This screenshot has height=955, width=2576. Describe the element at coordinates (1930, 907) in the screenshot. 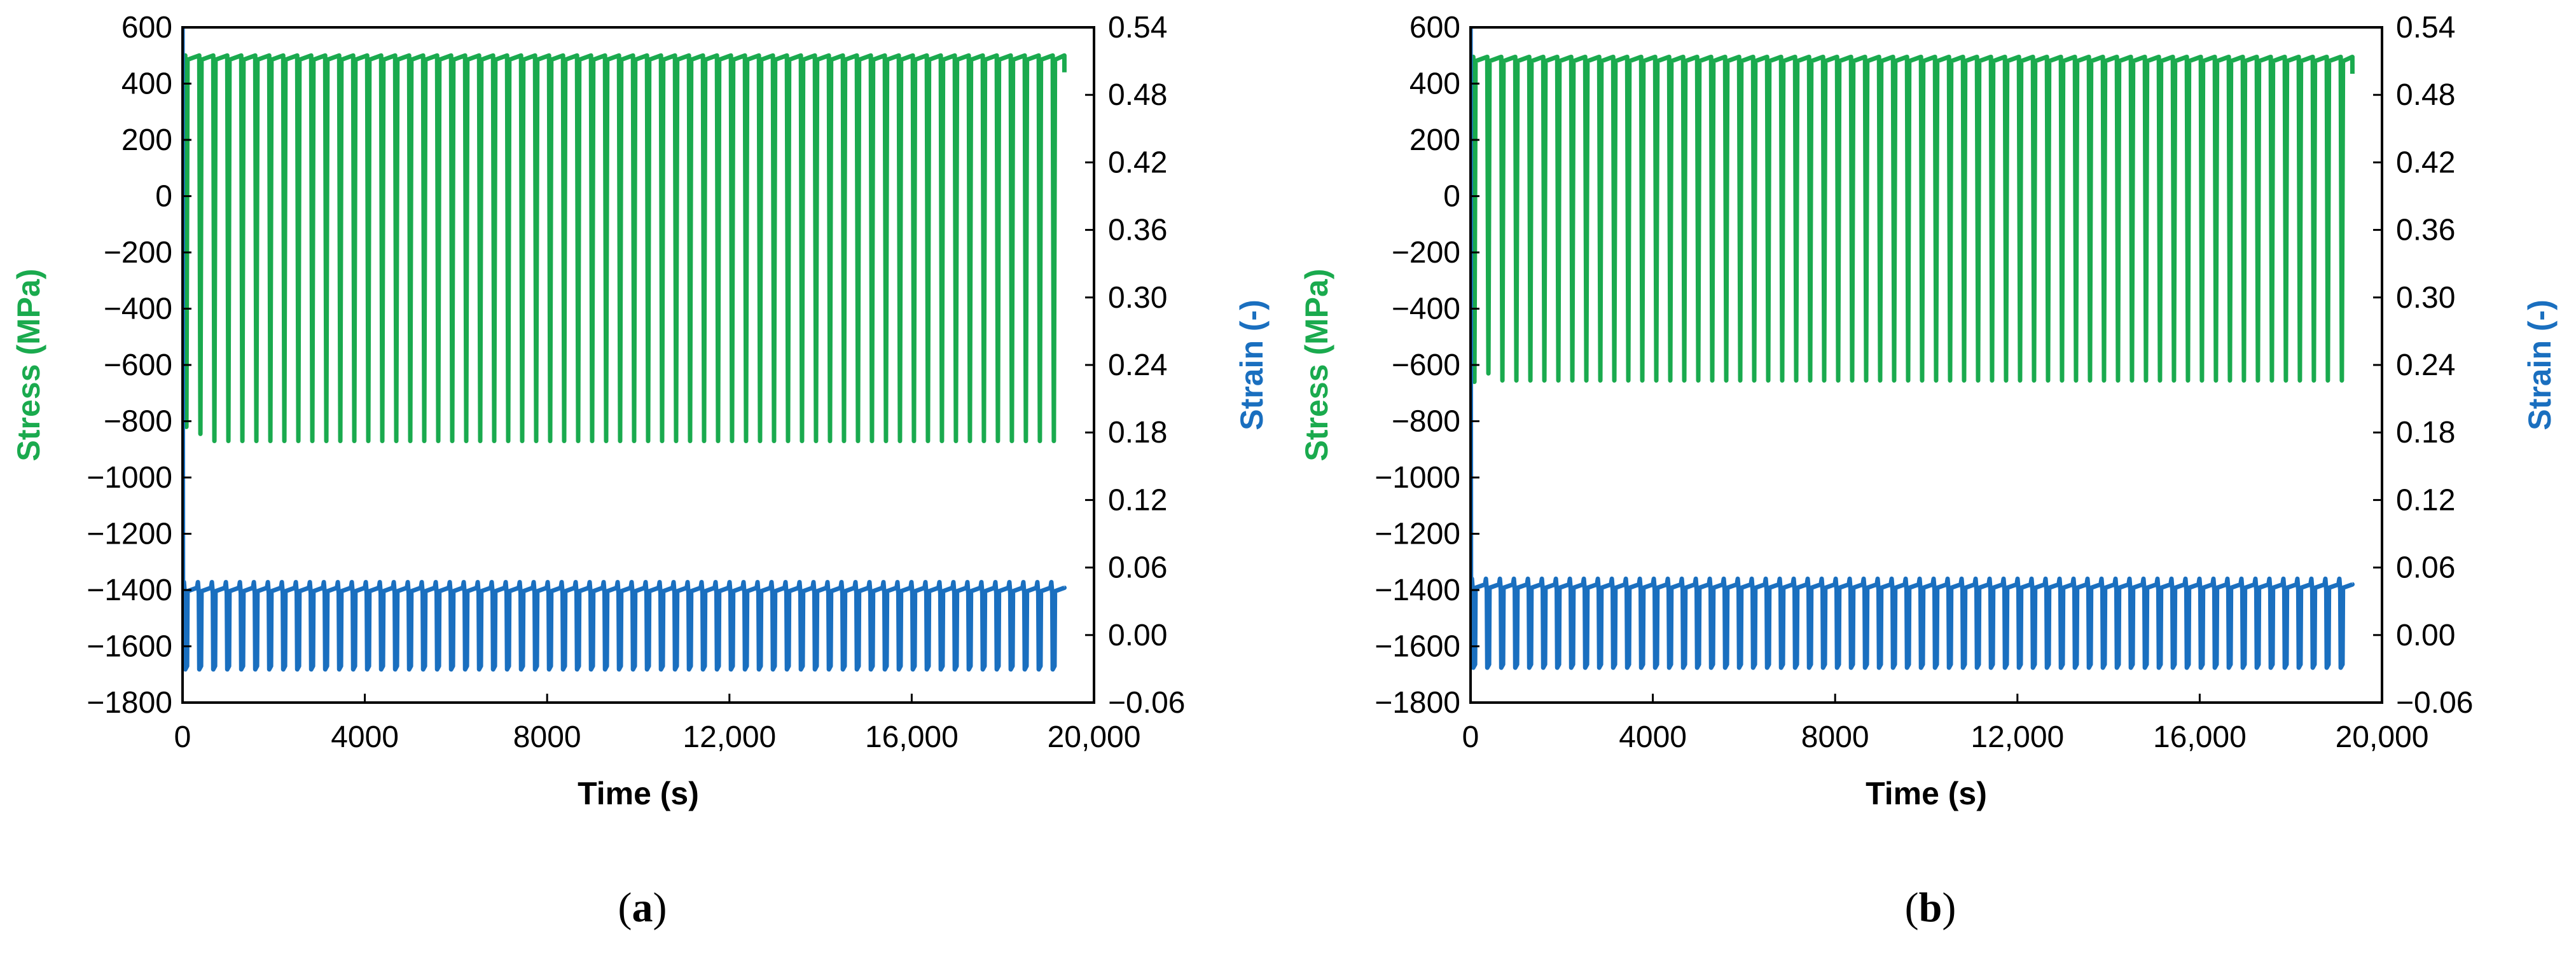

I see `caption-b: (b)` at that location.